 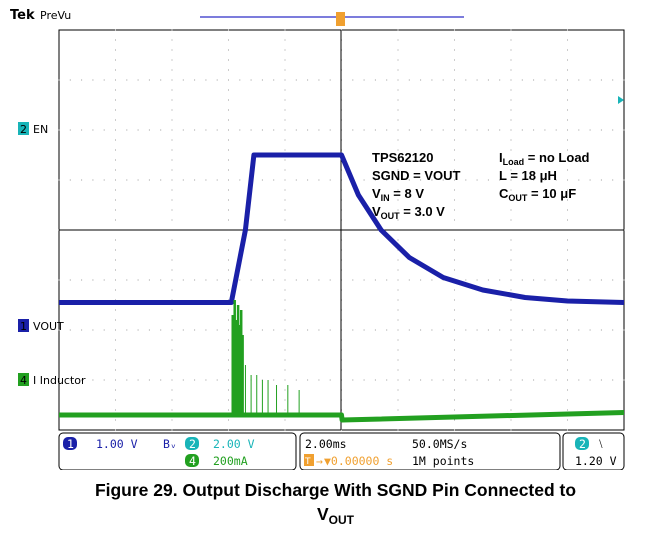 What do you see at coordinates (601, 444) in the screenshot?
I see `trigger-slope: ⧵` at bounding box center [601, 444].